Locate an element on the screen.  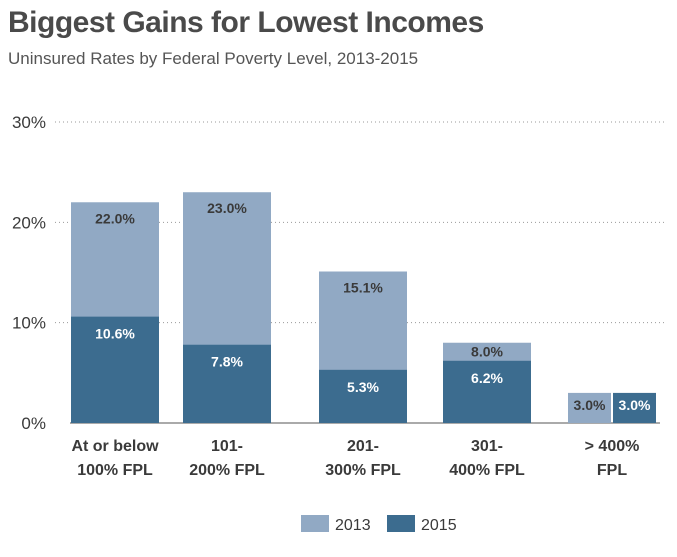
bar-2013 is located at coordinates (589, 407).